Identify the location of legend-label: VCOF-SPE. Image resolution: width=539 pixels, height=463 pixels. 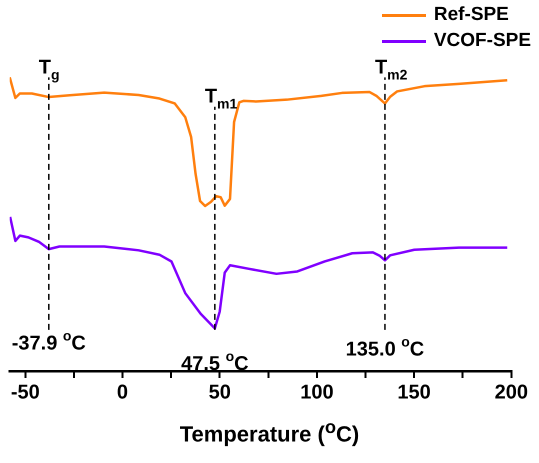
(482, 41).